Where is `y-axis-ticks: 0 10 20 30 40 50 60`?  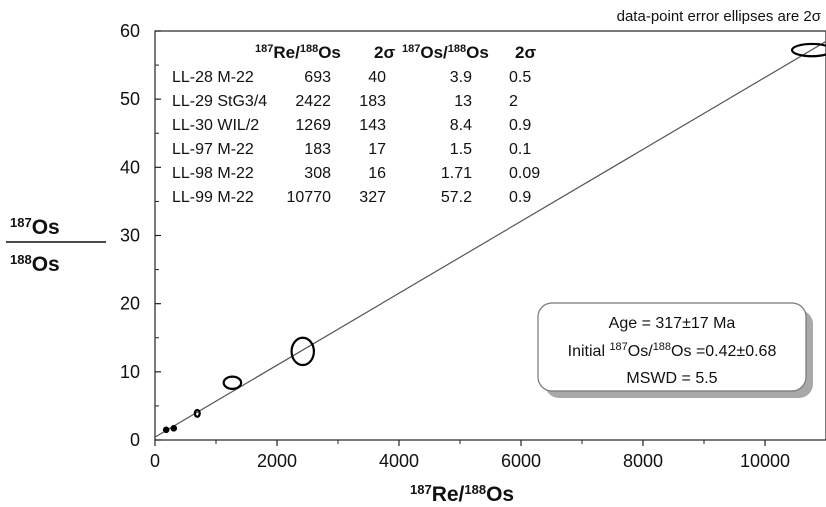 y-axis-ticks: 0 10 20 30 40 50 60 is located at coordinates (140, 235).